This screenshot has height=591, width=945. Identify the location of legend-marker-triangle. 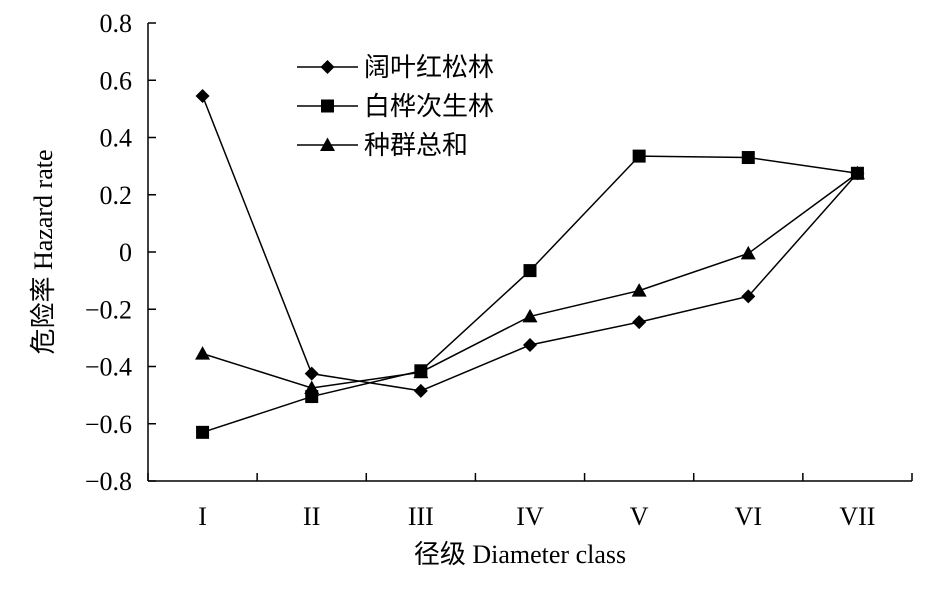
(327, 144).